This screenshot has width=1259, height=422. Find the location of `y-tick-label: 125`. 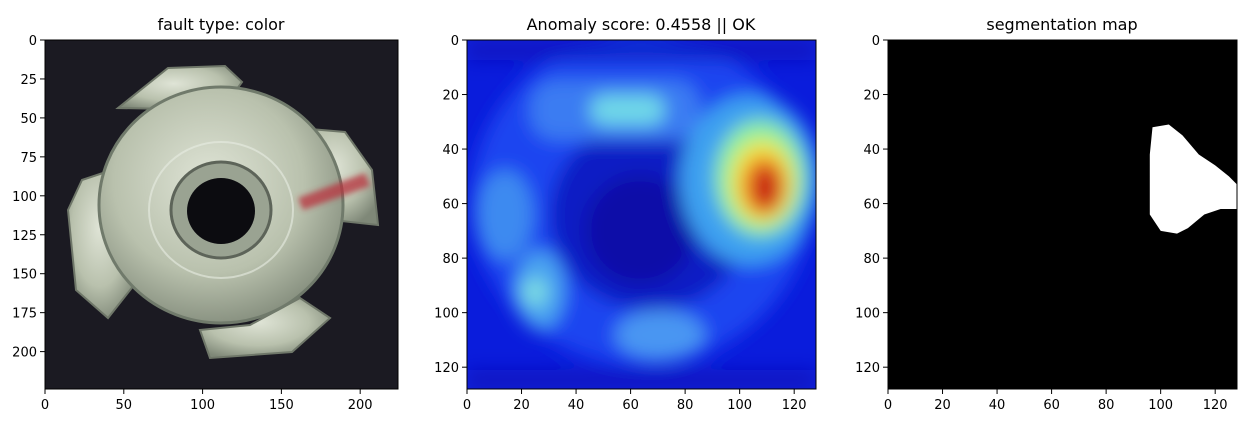

y-tick-label: 125 is located at coordinates (24, 236).